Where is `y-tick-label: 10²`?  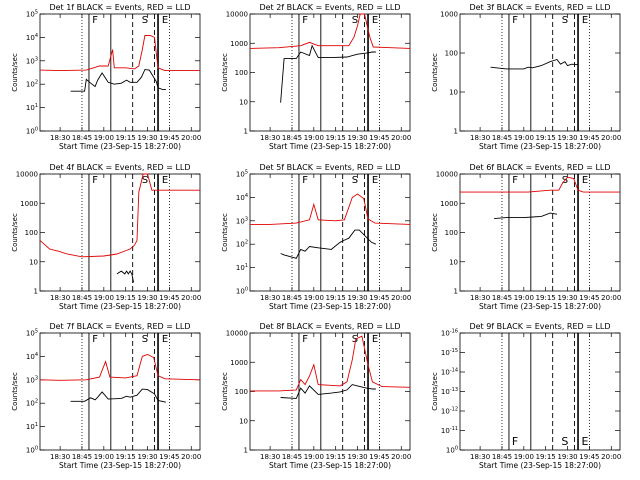
y-tick-label: 10² is located at coordinates (242, 244).